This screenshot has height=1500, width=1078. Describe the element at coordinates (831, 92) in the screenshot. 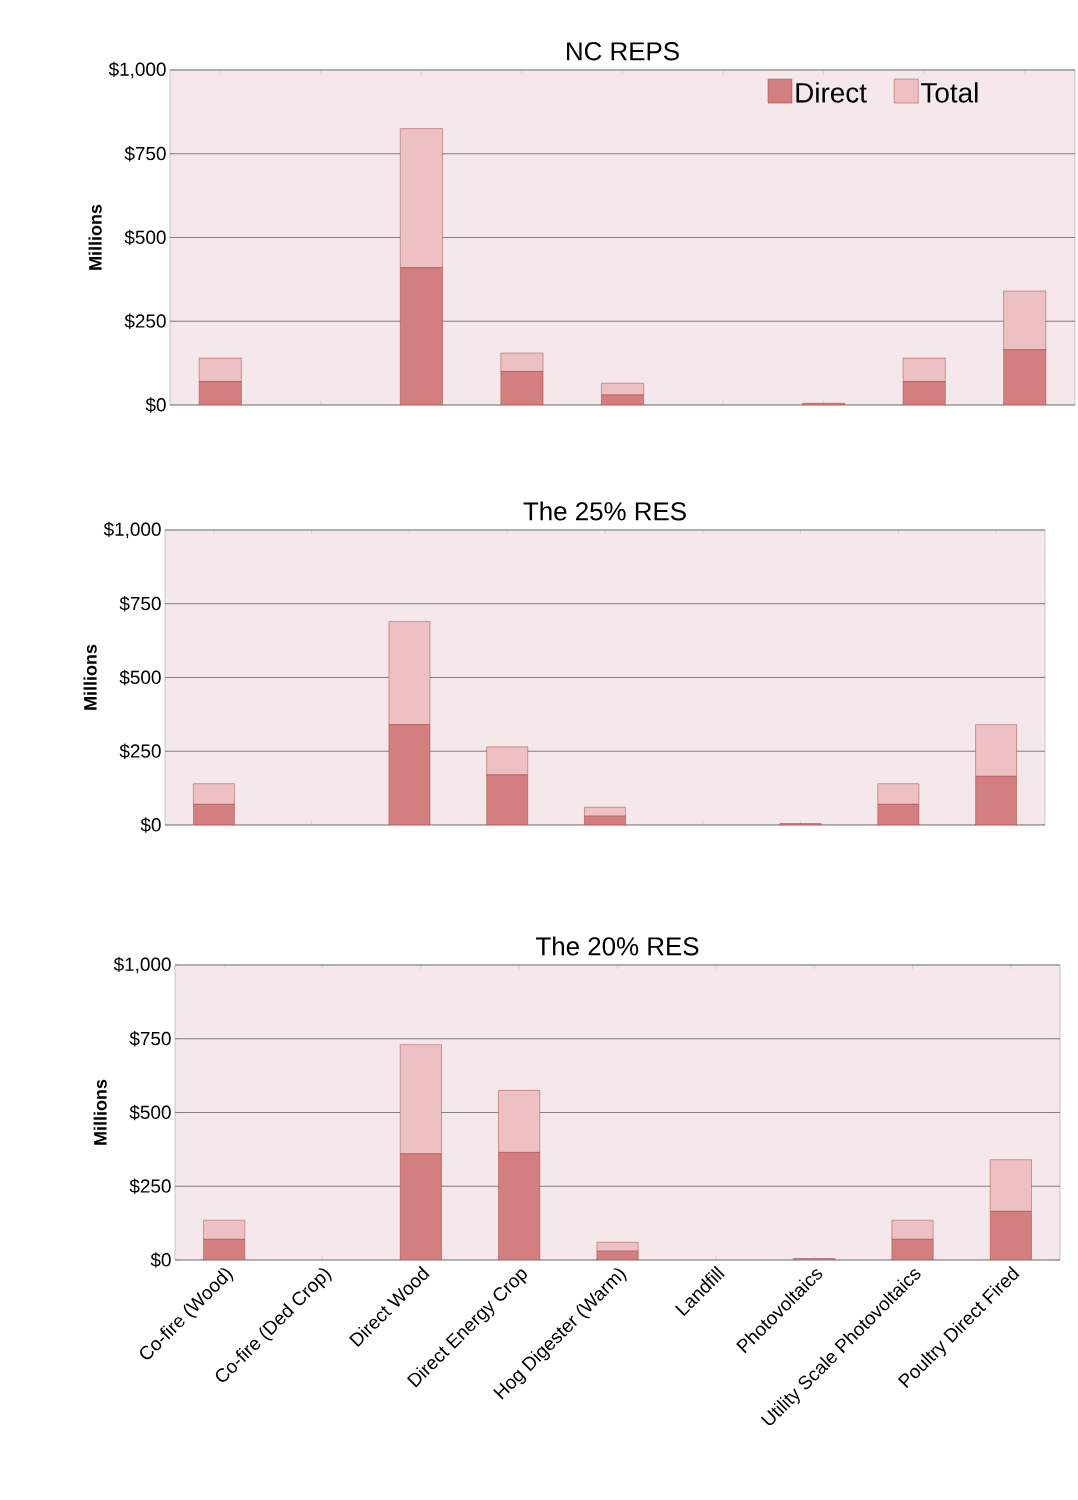

I see `legend-label: Direct` at that location.